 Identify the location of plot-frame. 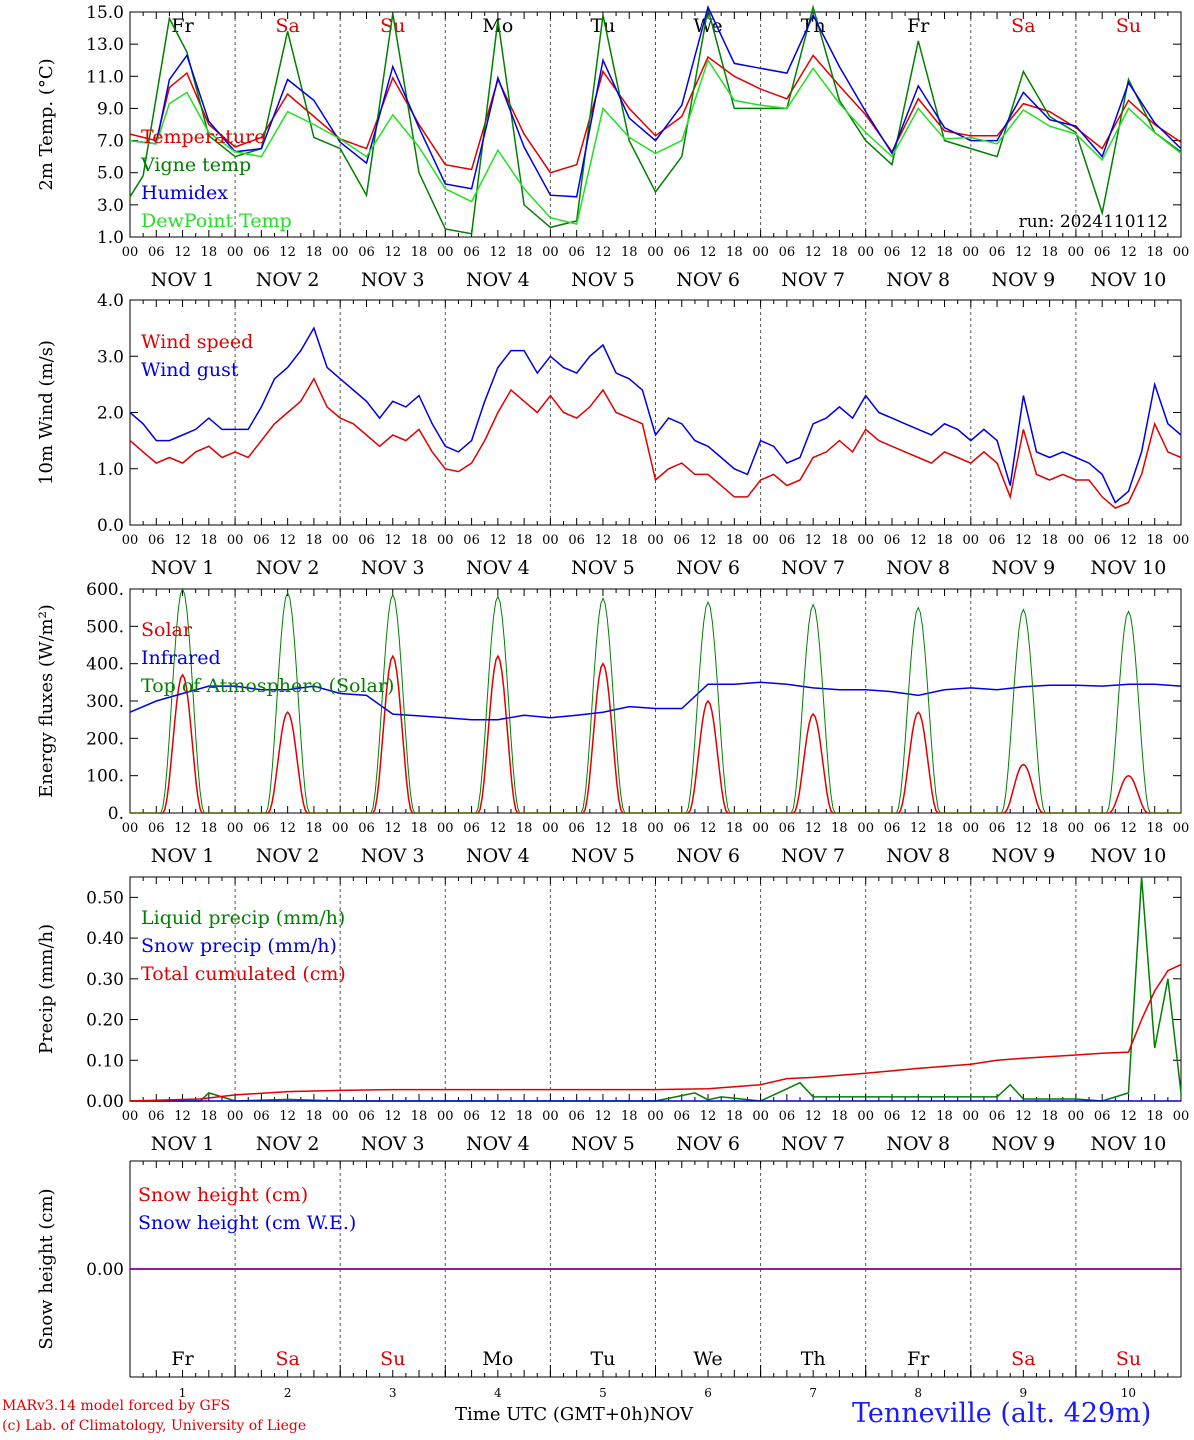
(655, 124).